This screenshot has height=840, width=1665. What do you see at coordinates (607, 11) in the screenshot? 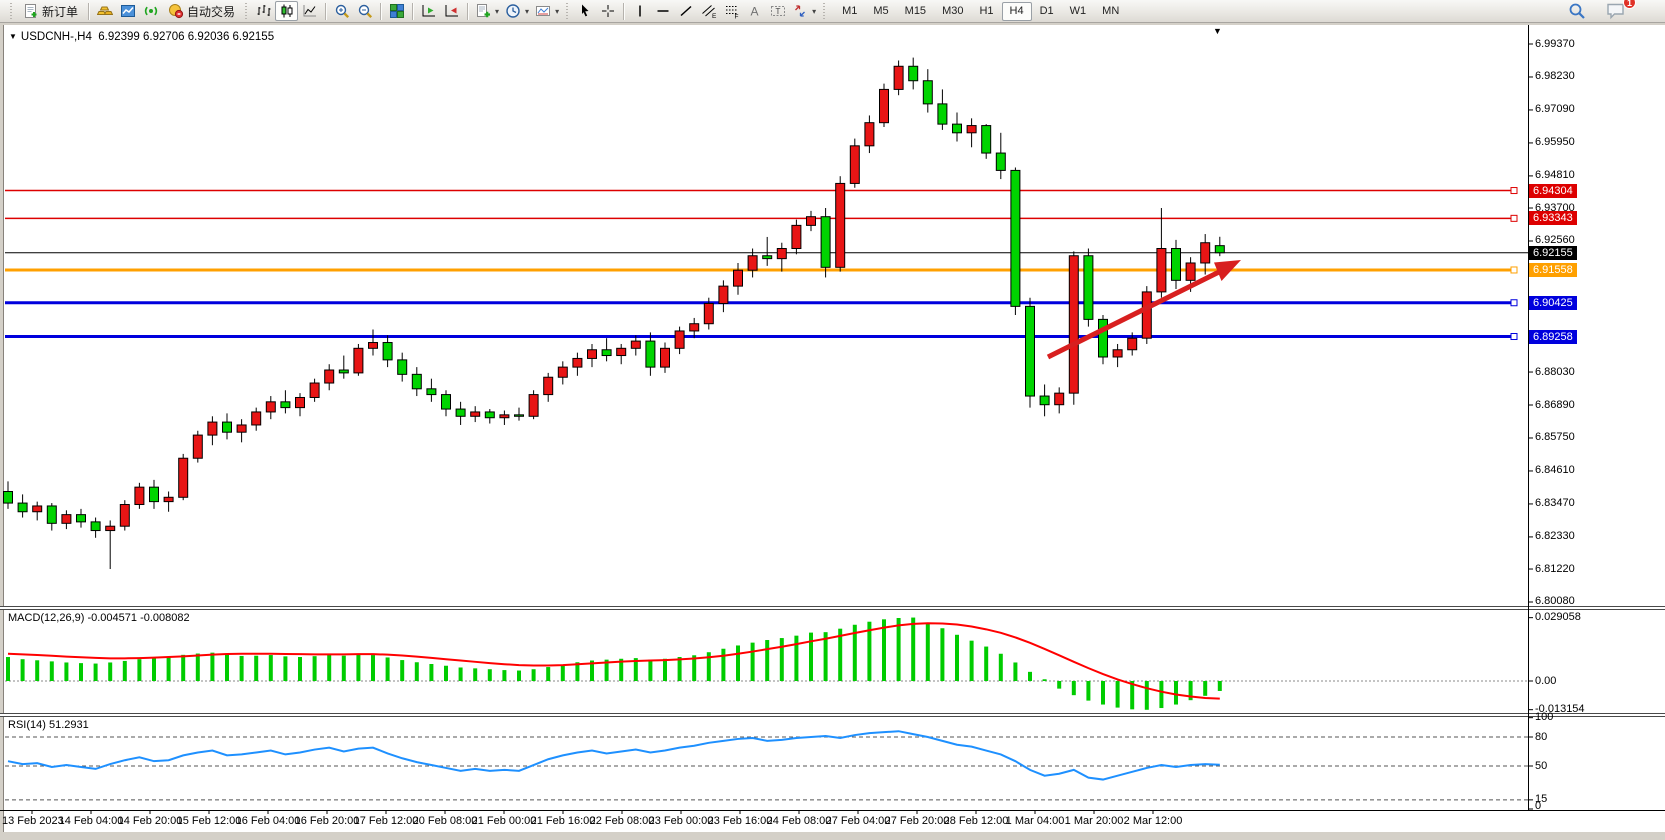
I see `crosshair-tool-button` at bounding box center [607, 11].